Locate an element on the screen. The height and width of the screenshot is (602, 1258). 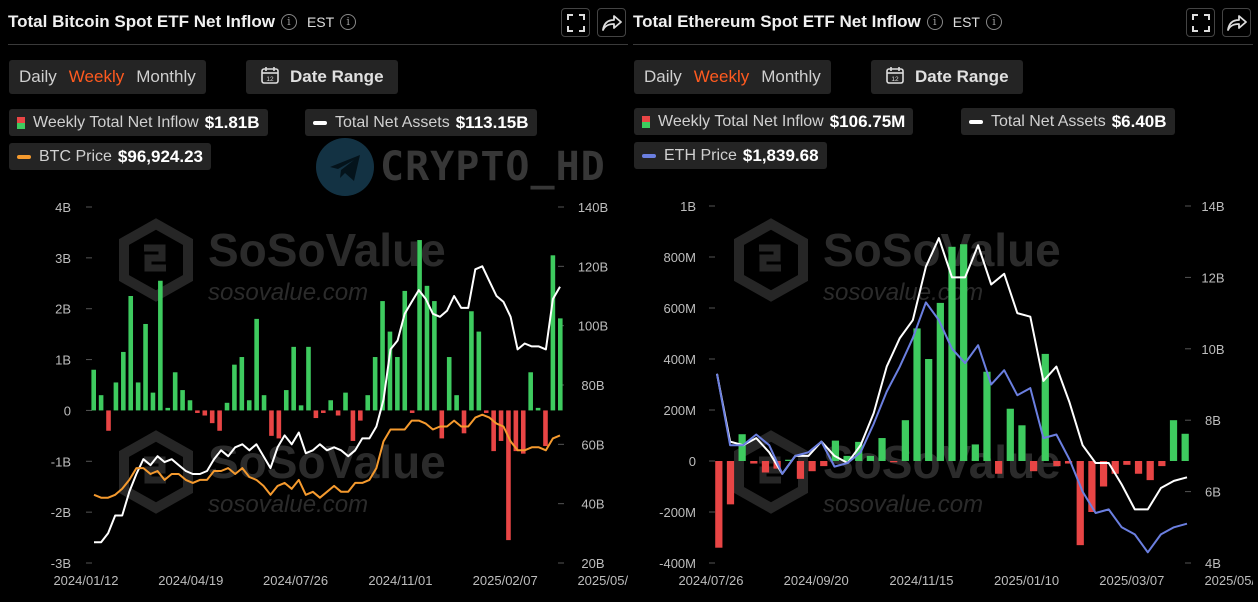
fullscreen-icon is located at coordinates (1200, 22).